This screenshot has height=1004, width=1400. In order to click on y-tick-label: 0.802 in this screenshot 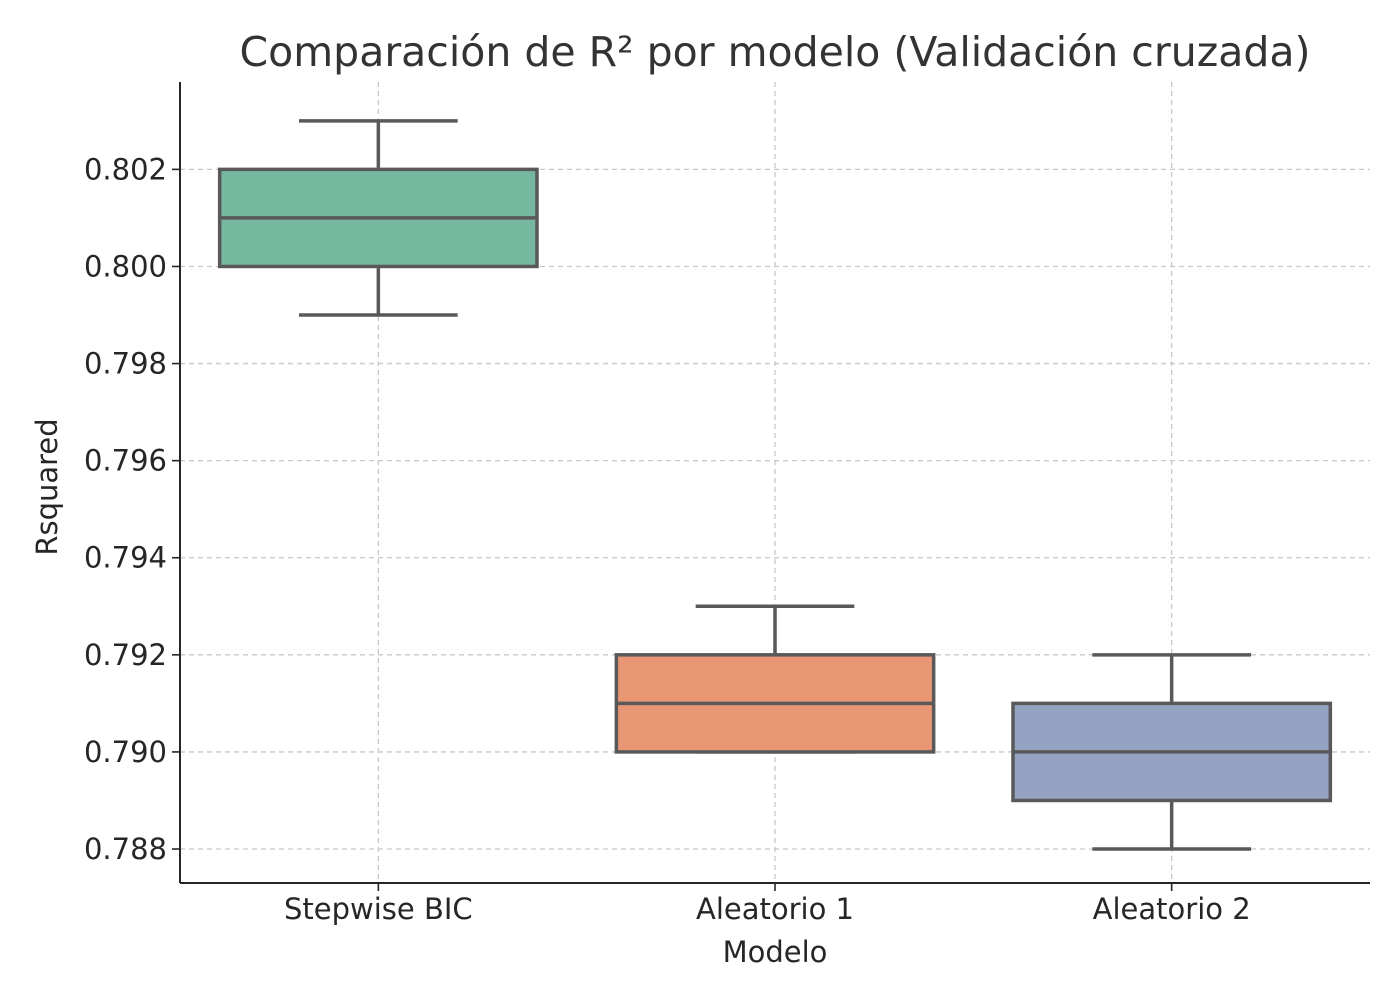, I will do `click(125, 169)`.